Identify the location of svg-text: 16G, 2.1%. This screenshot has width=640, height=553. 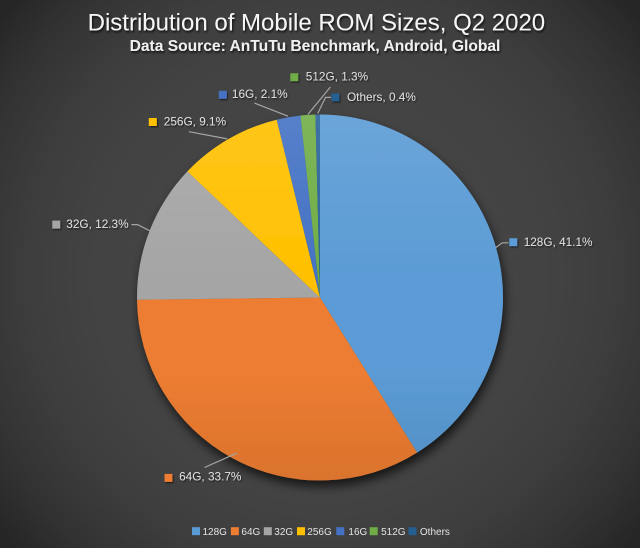
(260, 94).